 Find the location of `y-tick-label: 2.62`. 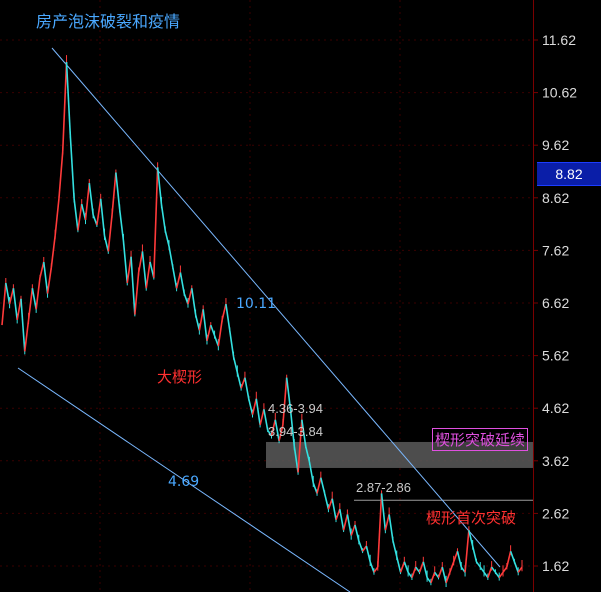

y-tick-label: 2.62 is located at coordinates (555, 513).